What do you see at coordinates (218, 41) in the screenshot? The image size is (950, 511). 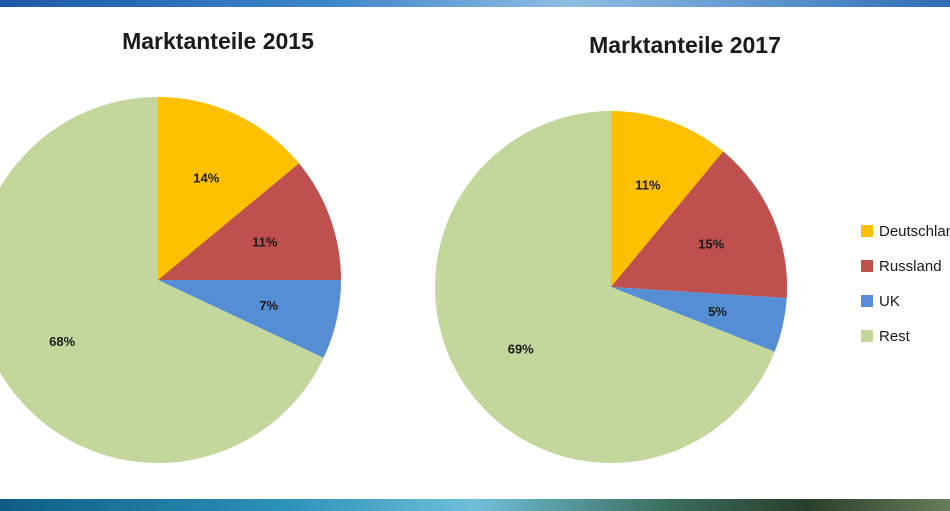 I see `chart-title-2015: Marktanteile 2015` at bounding box center [218, 41].